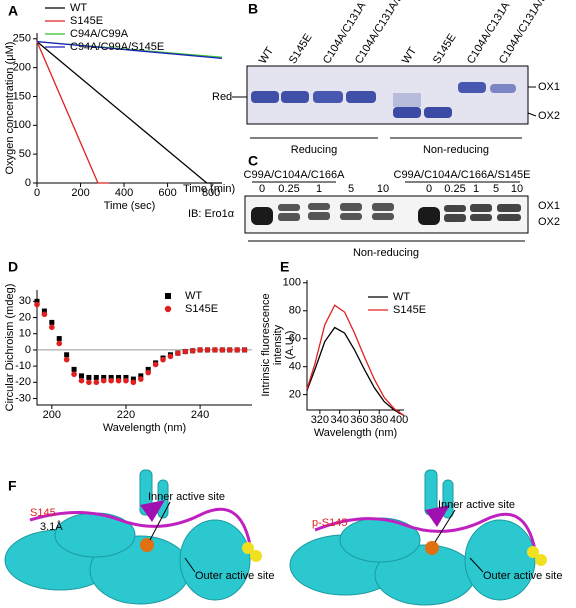 This screenshot has height=608, width=576. Describe the element at coordinates (262, 189) in the screenshot. I see `time-tick: 0` at that location.